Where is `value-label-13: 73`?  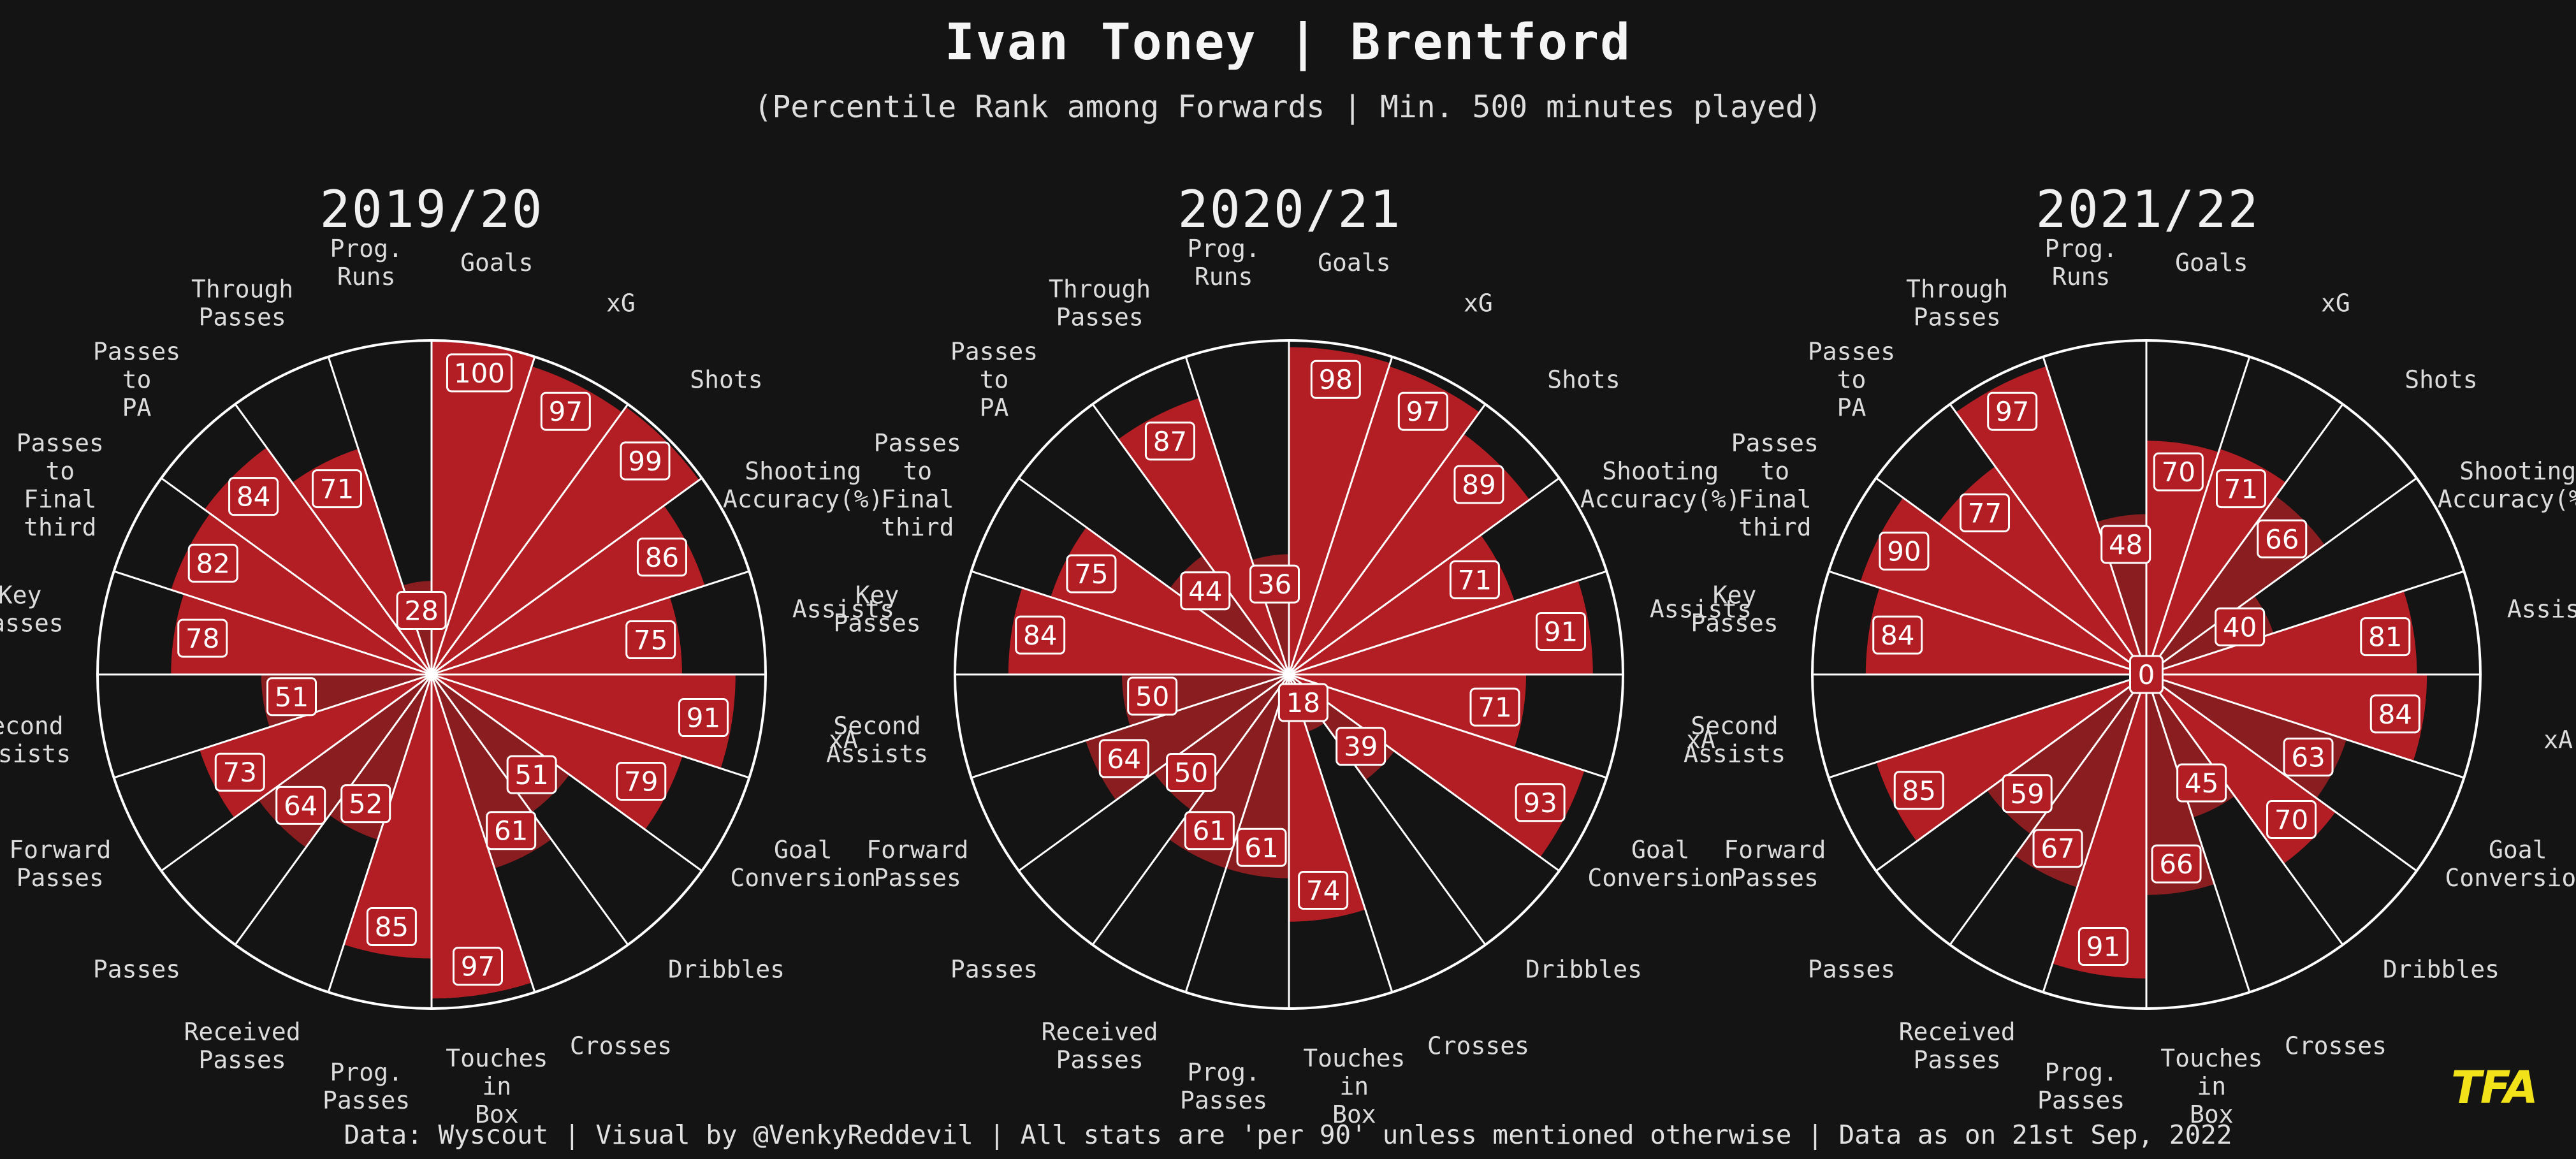
value-label-13: 73 is located at coordinates (240, 772).